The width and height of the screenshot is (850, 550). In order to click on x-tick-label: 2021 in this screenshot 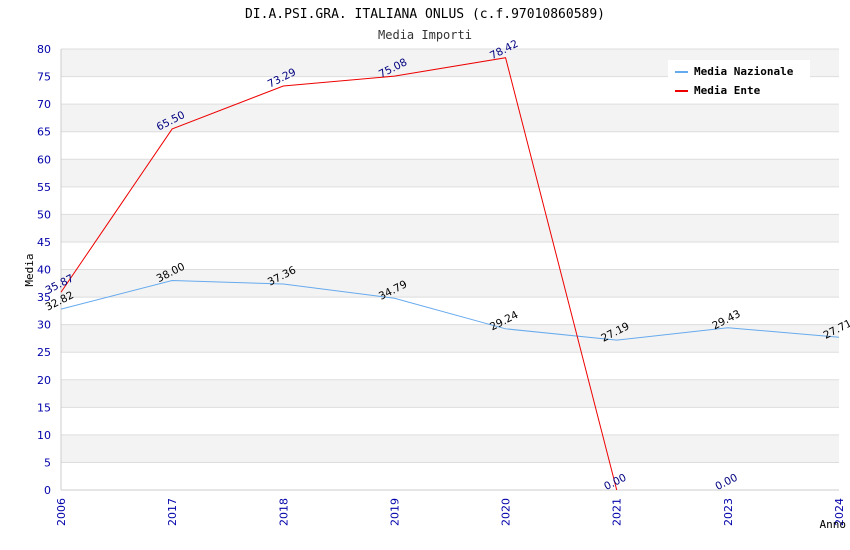, I will do `click(617, 512)`.